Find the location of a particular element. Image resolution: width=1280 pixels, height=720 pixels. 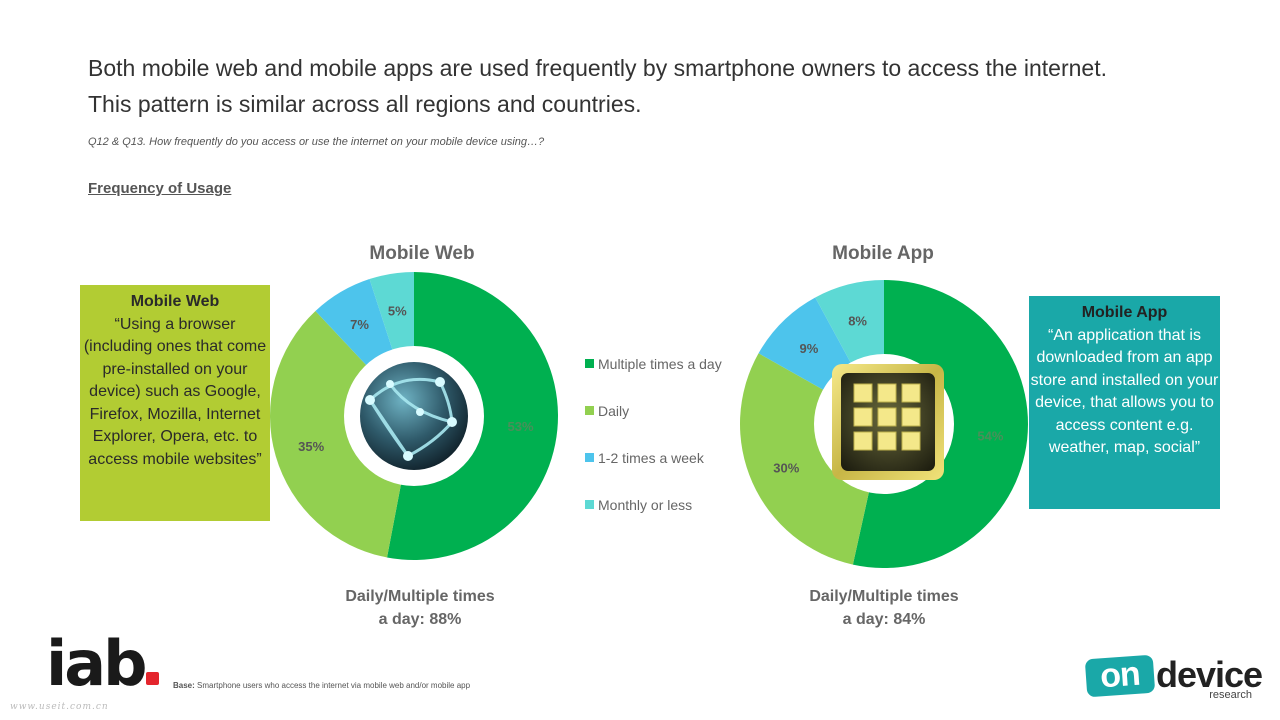

donut-label-weekly: 7% is located at coordinates (359, 324).